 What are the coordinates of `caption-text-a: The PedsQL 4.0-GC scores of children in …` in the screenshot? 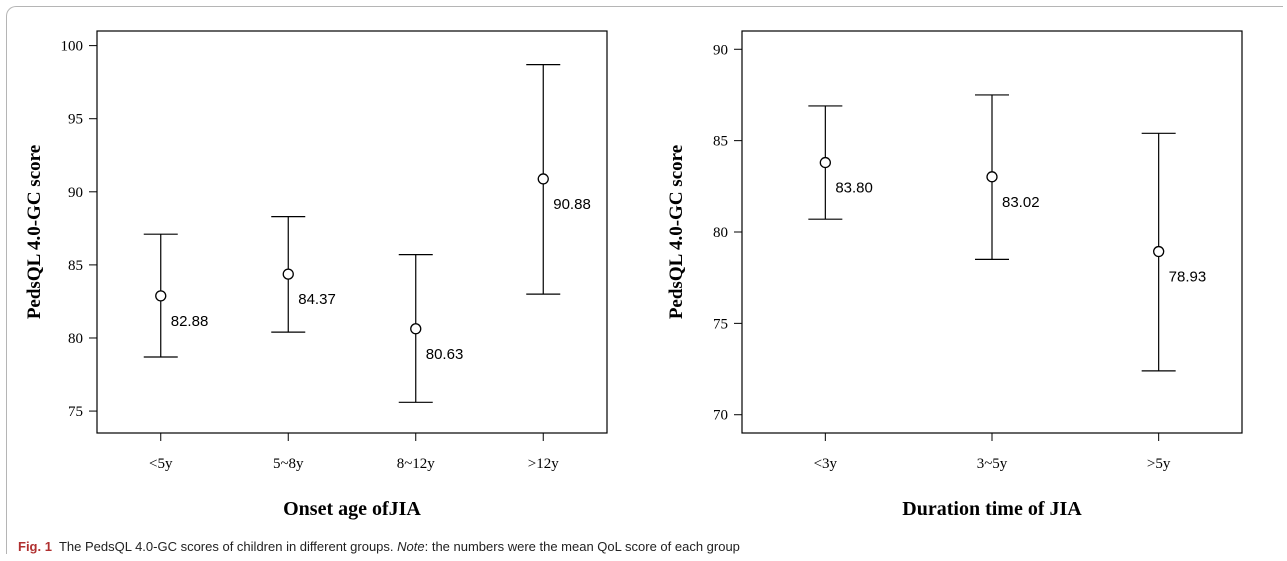 It's located at (226, 546).